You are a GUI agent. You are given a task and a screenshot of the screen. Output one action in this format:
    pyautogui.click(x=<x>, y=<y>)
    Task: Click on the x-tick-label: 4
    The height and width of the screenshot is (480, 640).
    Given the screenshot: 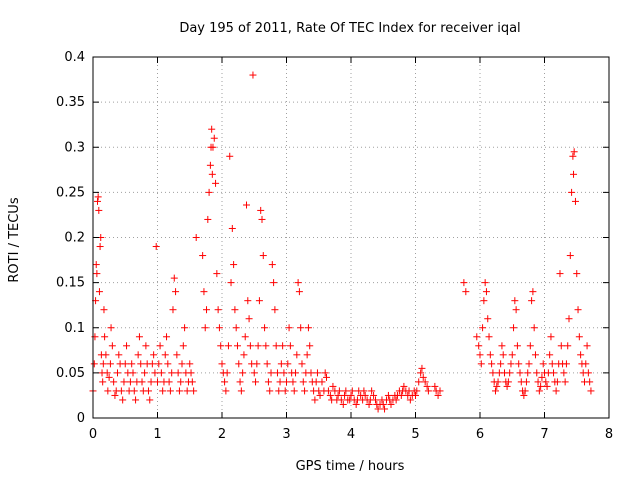 What is the action you would take?
    pyautogui.click(x=351, y=434)
    